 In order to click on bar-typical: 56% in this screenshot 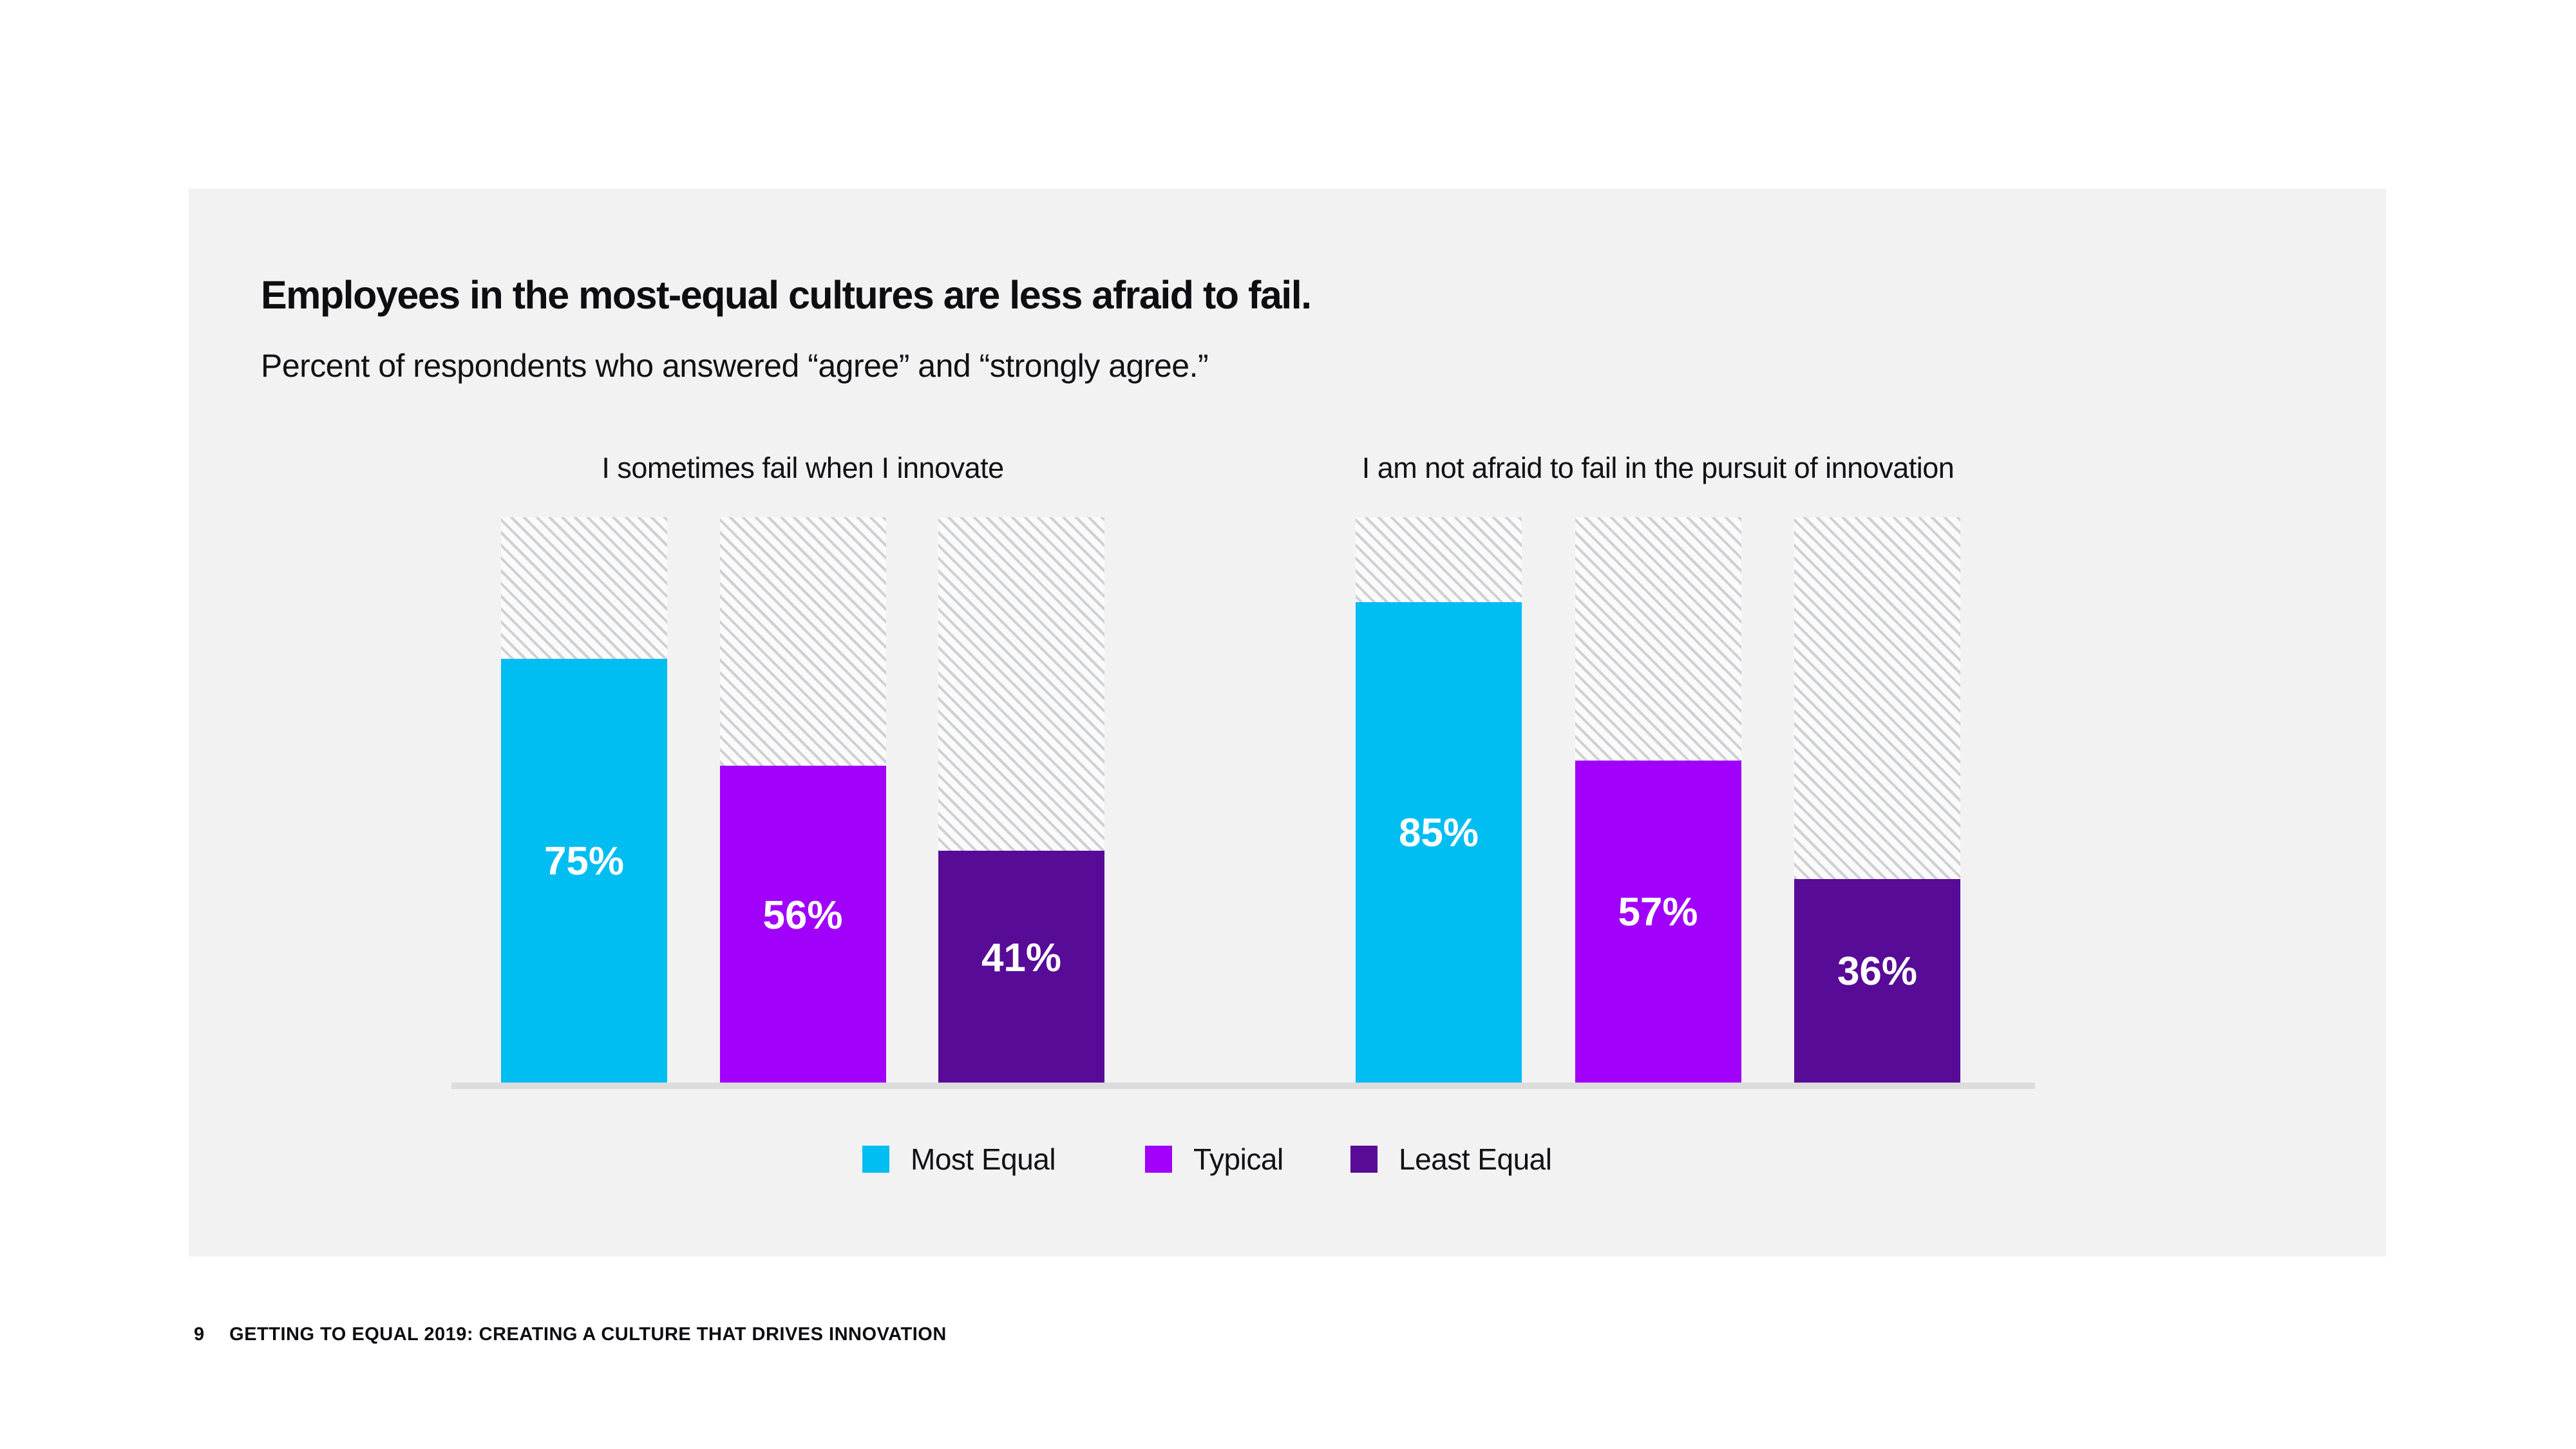, I will do `click(803, 924)`.